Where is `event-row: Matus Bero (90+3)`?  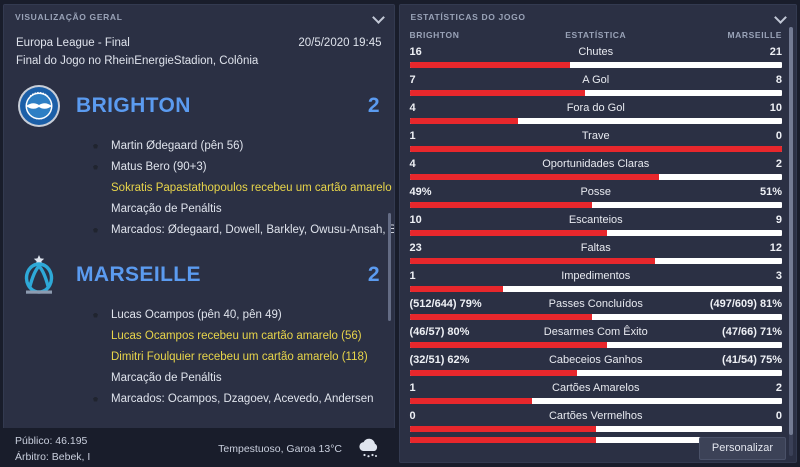
event-row: Matus Bero (90+3) is located at coordinates (199, 167).